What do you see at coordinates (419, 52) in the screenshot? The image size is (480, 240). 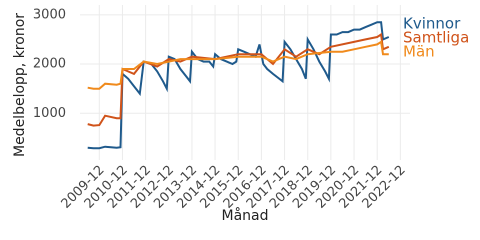 I see `legend-label: Män` at bounding box center [419, 52].